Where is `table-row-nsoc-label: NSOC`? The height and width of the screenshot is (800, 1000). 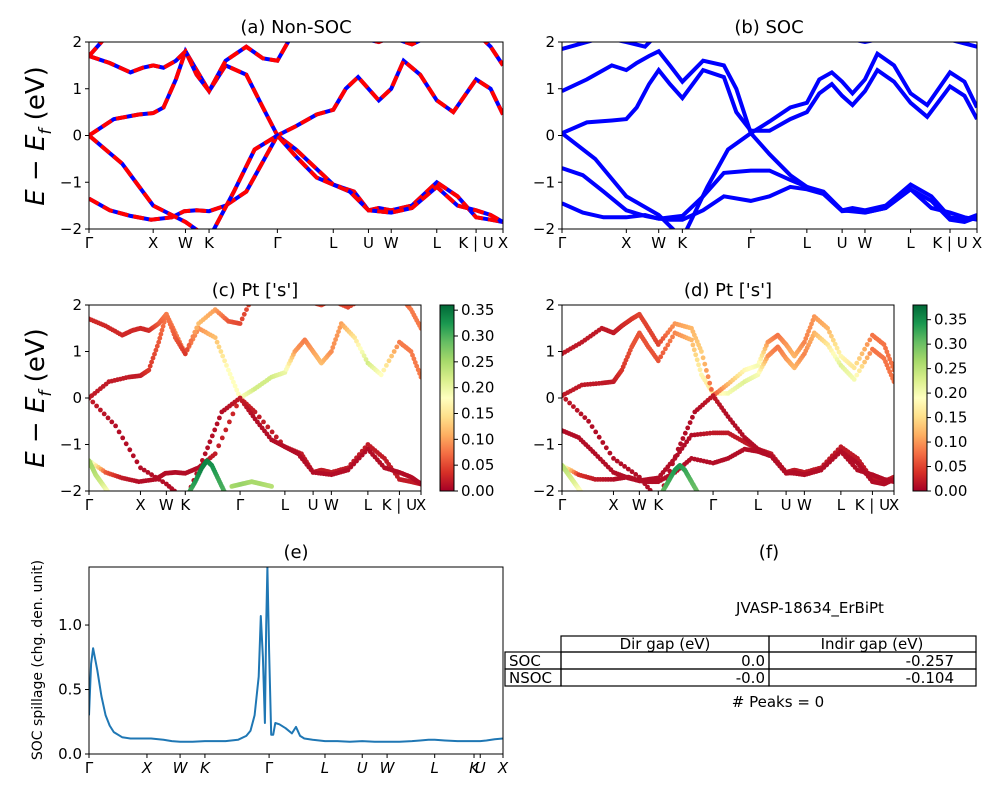
table-row-nsoc-label: NSOC is located at coordinates (530, 678).